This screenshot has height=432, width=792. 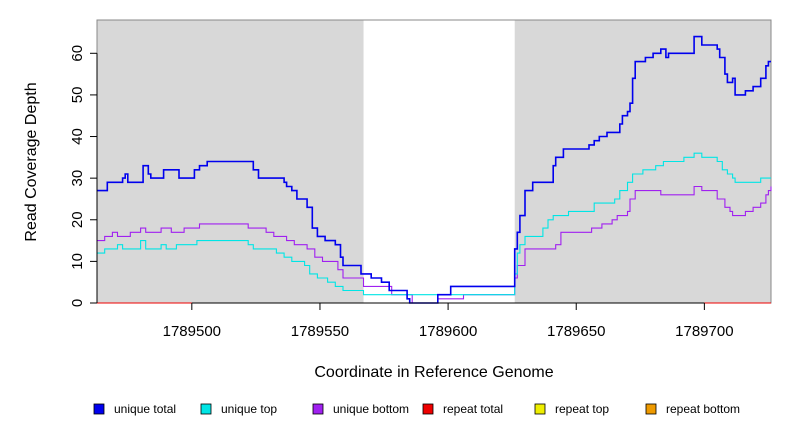 I want to click on y-tick-label: 0, so click(x=77, y=303).